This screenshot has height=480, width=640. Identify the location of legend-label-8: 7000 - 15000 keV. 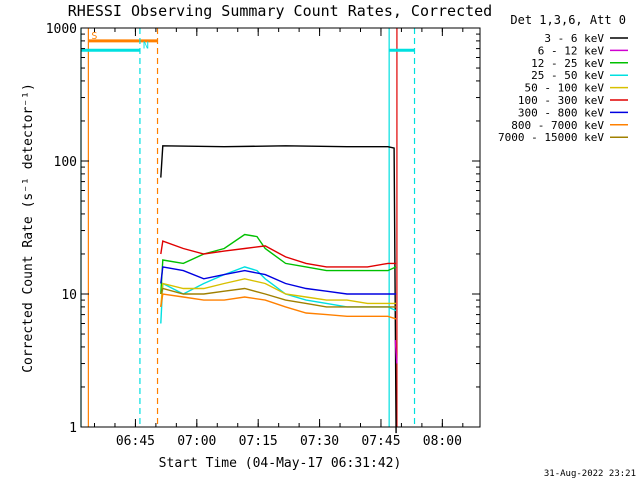
(551, 137).